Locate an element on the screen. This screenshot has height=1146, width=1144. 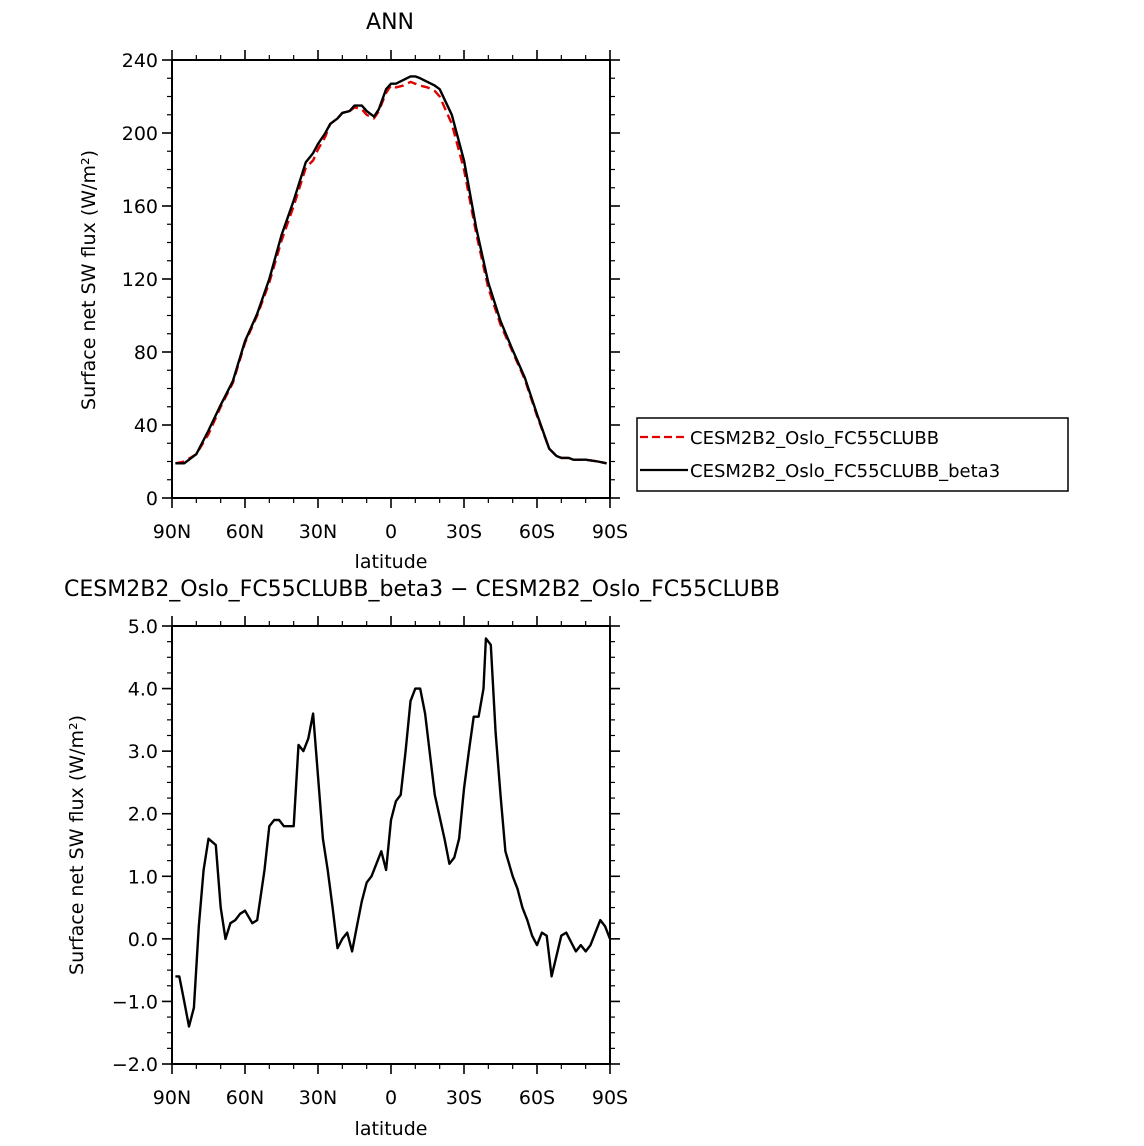
legend-box is located at coordinates (852, 454).